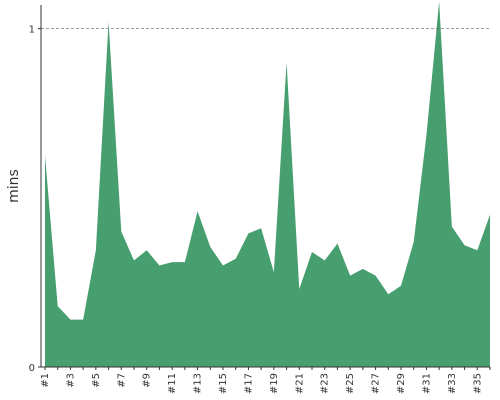 The image size is (500, 400). What do you see at coordinates (32, 30) in the screenshot?
I see `y-tick-label: 1` at bounding box center [32, 30].